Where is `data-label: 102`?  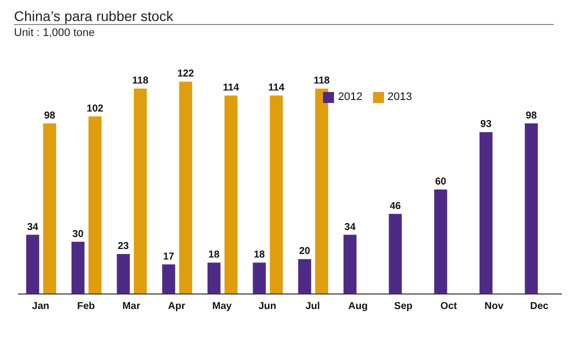
data-label: 102 is located at coordinates (95, 108).